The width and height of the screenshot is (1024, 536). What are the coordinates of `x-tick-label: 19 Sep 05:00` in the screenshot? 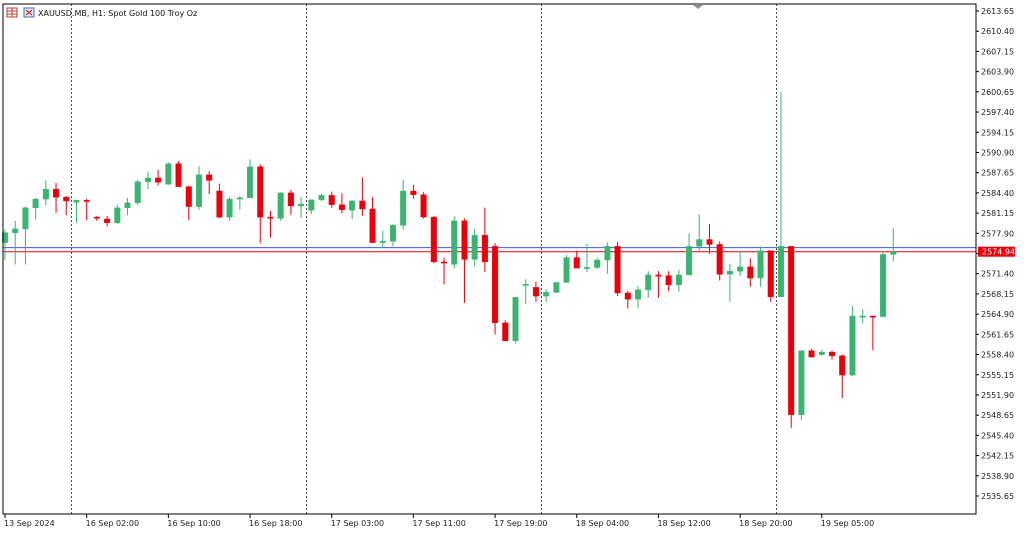 It's located at (847, 523).